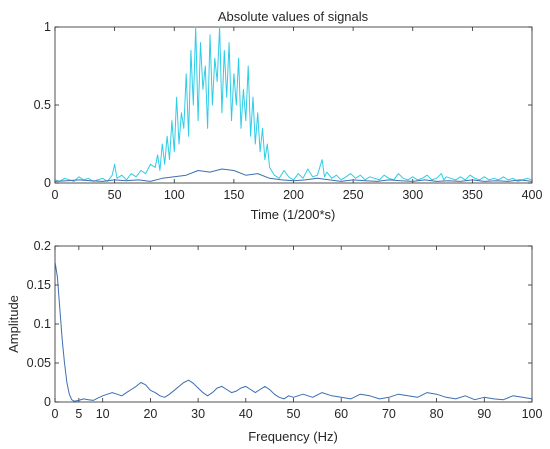  What do you see at coordinates (293, 436) in the screenshot?
I see `bottom-x-axis-label: Frequency (Hz)` at bounding box center [293, 436].